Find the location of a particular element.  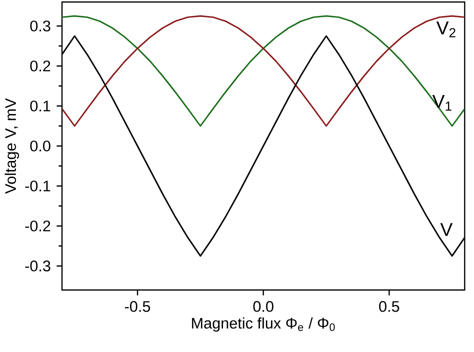

x-axis-title: Magnetic flux Φ$_{e}$ / Φ$_{0}$ is located at coordinates (263, 324).